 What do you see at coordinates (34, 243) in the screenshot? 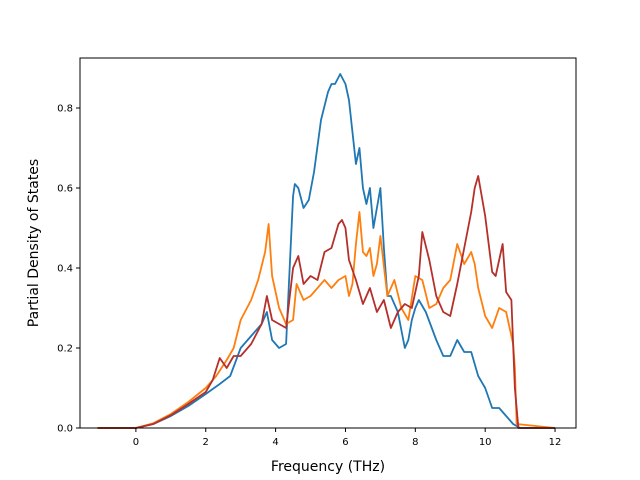
I see `y-axis-label: Partial Density of States` at bounding box center [34, 243].